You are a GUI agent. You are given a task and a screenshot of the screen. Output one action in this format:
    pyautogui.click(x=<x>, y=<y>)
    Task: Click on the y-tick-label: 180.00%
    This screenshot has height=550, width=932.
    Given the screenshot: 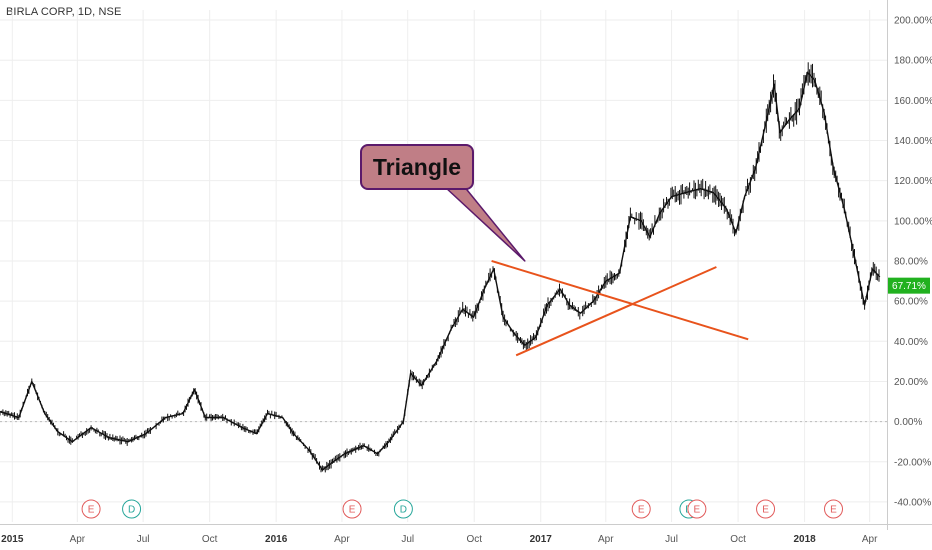 What is the action you would take?
    pyautogui.click(x=913, y=61)
    